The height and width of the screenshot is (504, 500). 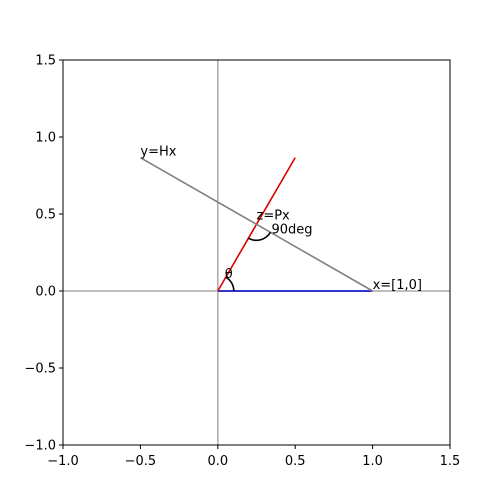 What do you see at coordinates (372, 461) in the screenshot?
I see `x-tick-label: 1.0` at bounding box center [372, 461].